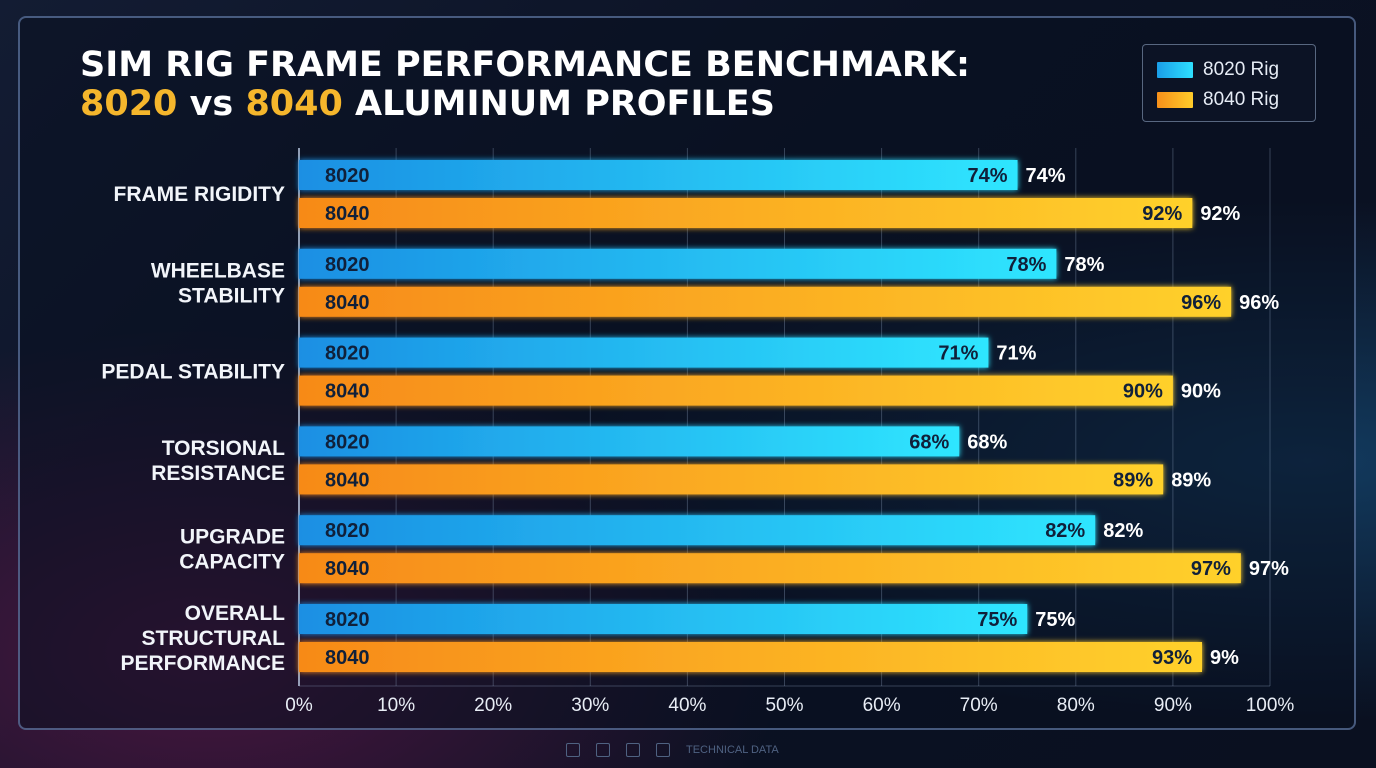 This screenshot has height=768, width=1376. I want to click on bar-outside-label: 74%, so click(1046, 176).